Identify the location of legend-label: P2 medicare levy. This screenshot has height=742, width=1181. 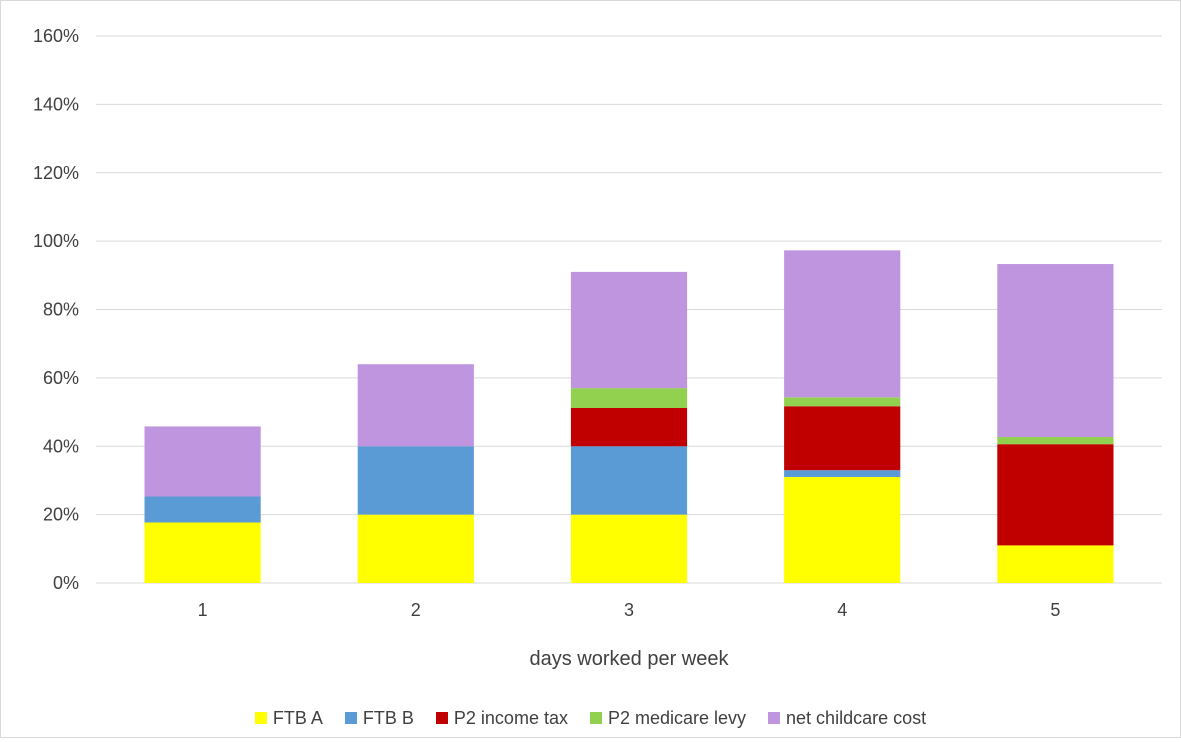
(677, 717).